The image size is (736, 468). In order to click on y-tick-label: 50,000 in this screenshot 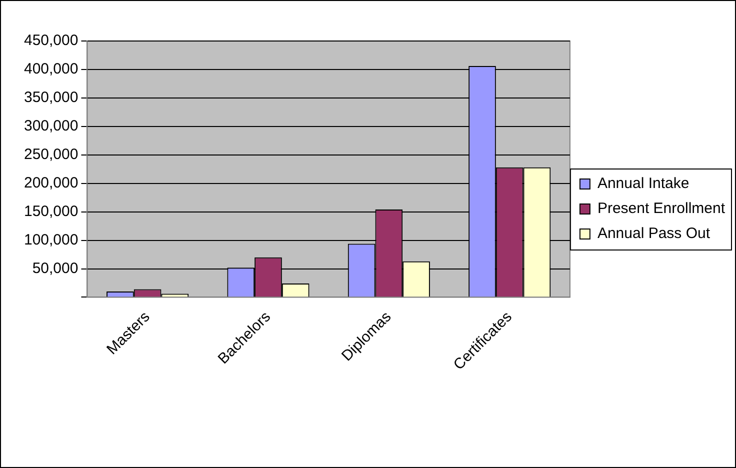, I will do `click(55, 268)`.